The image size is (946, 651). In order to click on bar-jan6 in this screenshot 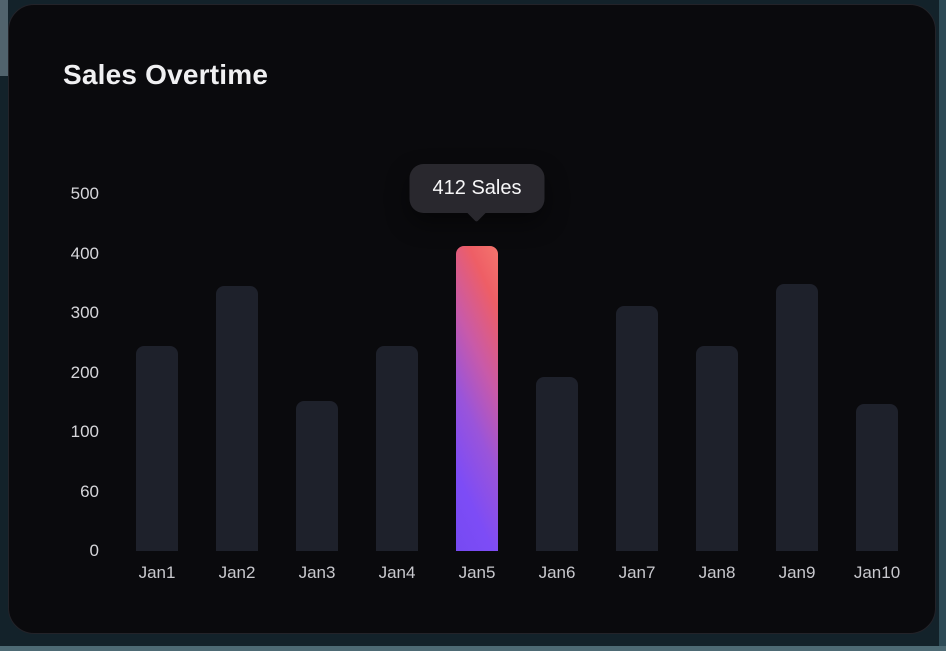, I will do `click(557, 464)`.